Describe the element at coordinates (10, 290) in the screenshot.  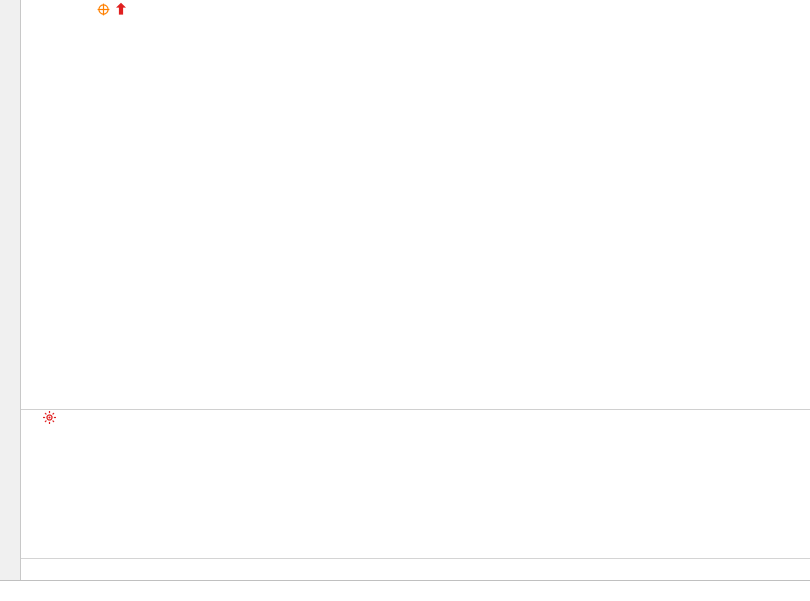
I see `left-sidebar` at that location.